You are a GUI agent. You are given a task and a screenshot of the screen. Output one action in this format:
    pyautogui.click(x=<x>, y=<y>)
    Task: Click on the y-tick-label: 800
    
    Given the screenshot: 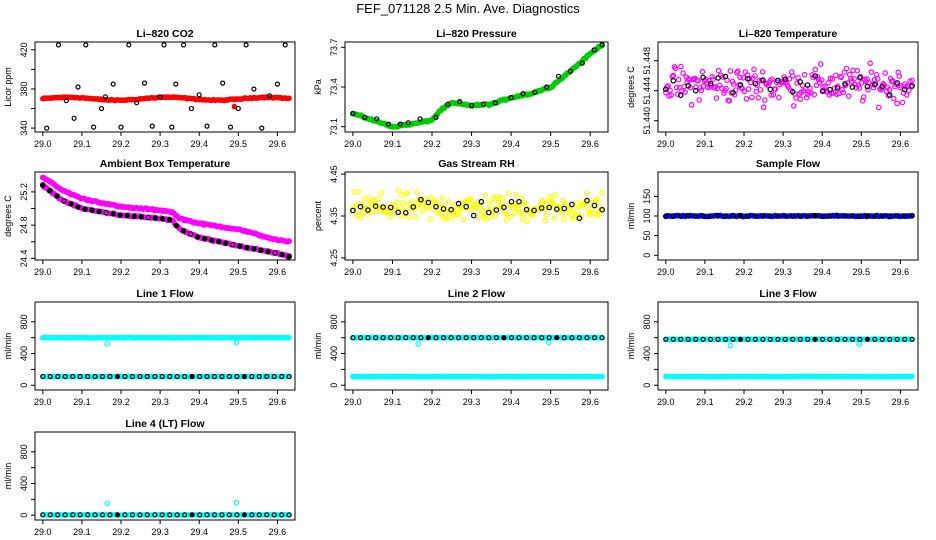 What is the action you would take?
    pyautogui.click(x=24, y=321)
    